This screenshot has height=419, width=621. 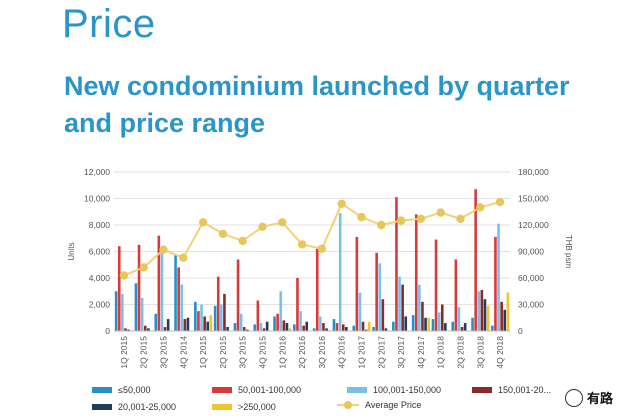 What do you see at coordinates (393, 405) in the screenshot?
I see `legend-label: Average Price` at bounding box center [393, 405].